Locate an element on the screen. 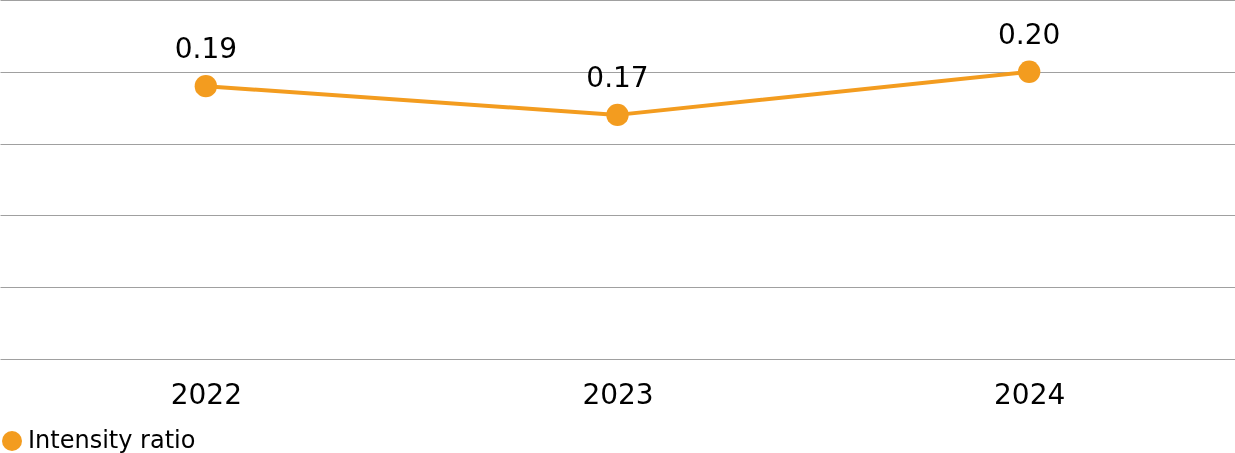 This screenshot has width=1235, height=453. x-tick-label: 2022 is located at coordinates (206, 394).